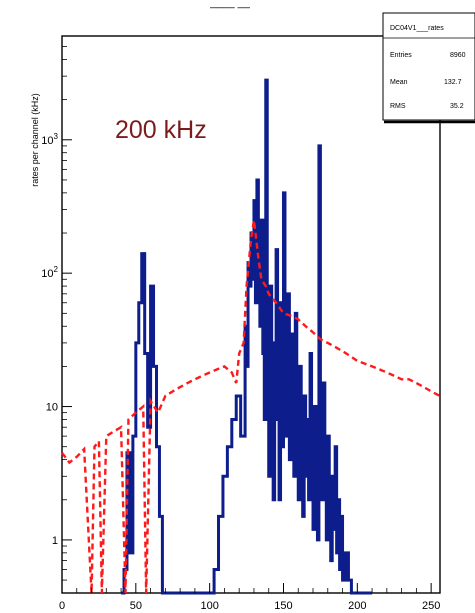 The width and height of the screenshot is (475, 613). What do you see at coordinates (458, 55) in the screenshot?
I see `stats-entries-value: 8960` at bounding box center [458, 55].